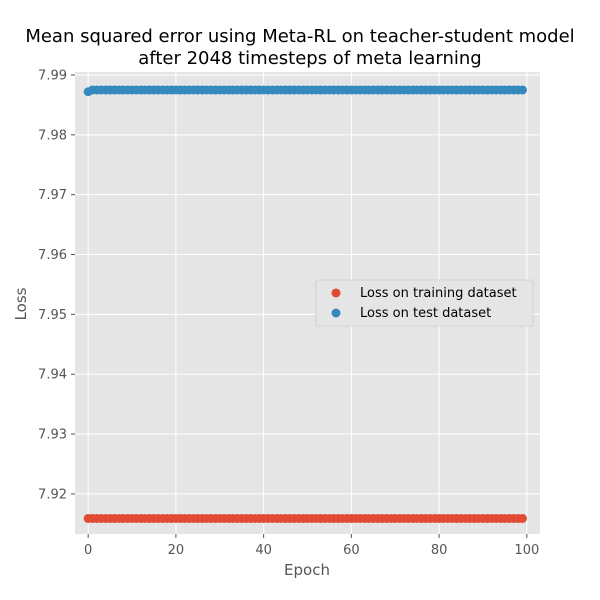 This screenshot has width=600, height=600. I want to click on legend-box, so click(424, 303).